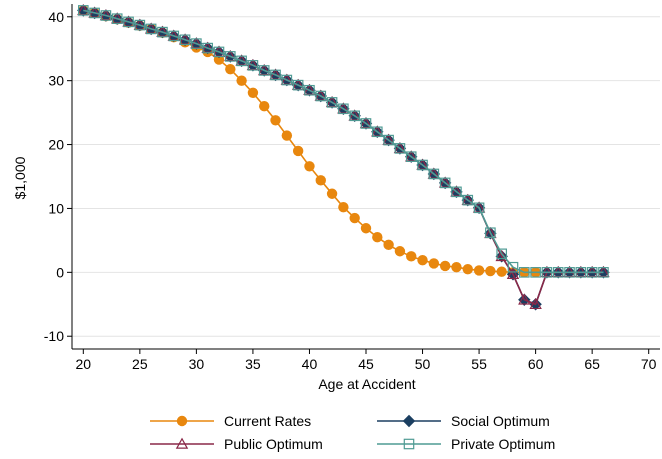  I want to click on legend-label: Current Rates, so click(267, 421).